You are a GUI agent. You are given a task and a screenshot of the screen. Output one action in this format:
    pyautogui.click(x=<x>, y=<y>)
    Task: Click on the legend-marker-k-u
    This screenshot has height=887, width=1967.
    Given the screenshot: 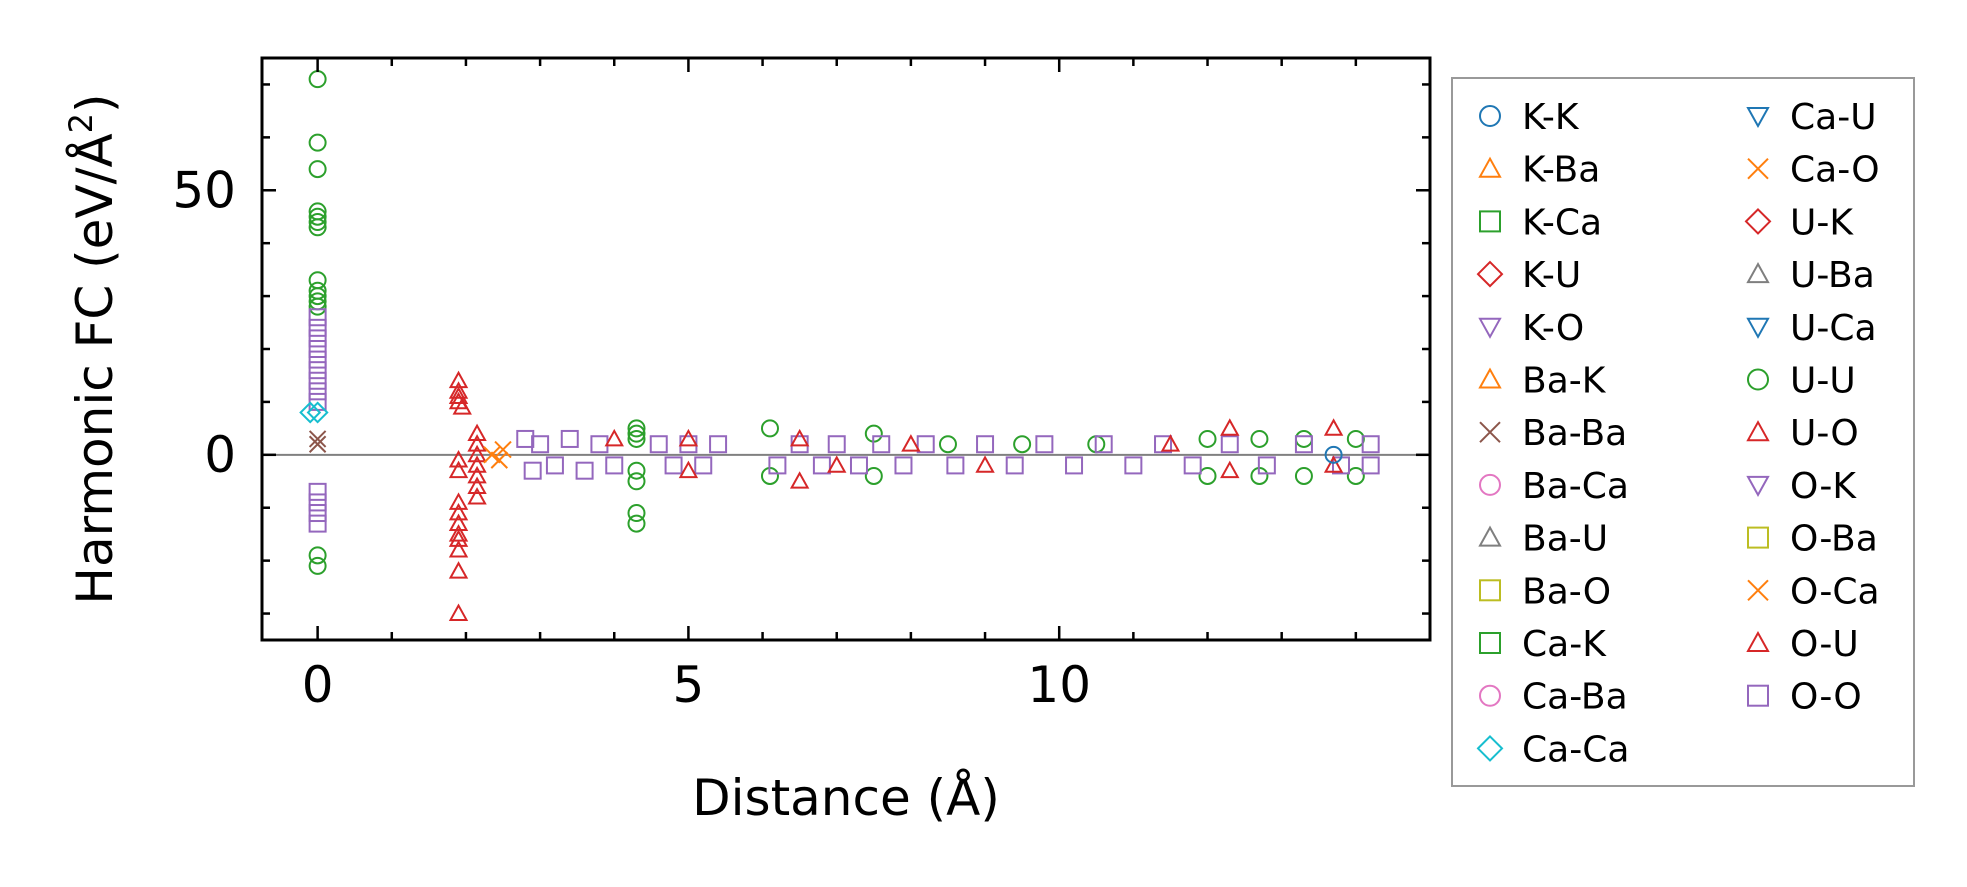 What is the action you would take?
    pyautogui.click(x=1490, y=274)
    